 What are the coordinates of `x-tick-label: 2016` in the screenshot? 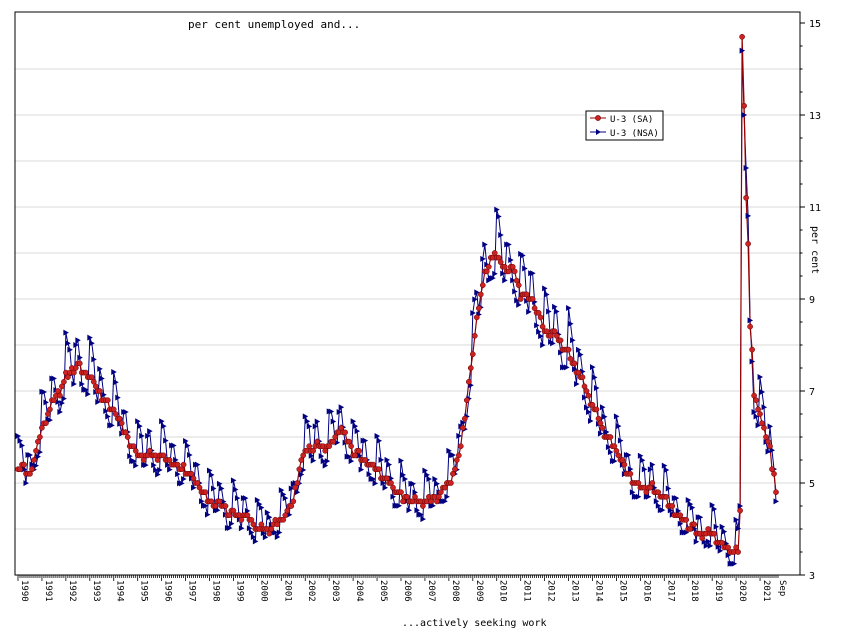 It's located at (646, 591).